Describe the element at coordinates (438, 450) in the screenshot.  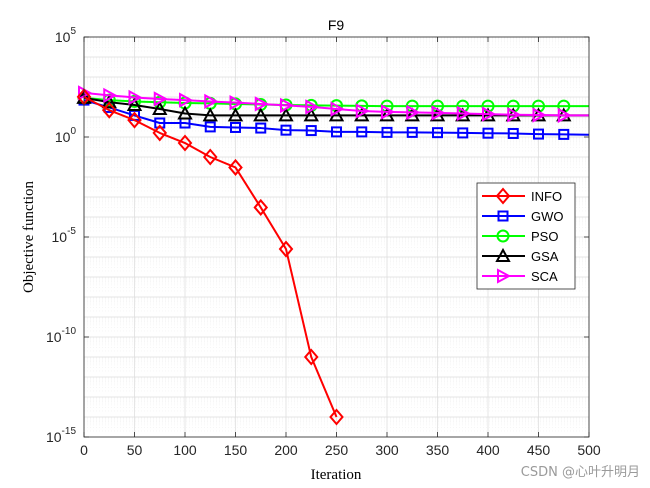
I see `x-tick-label: 350` at that location.